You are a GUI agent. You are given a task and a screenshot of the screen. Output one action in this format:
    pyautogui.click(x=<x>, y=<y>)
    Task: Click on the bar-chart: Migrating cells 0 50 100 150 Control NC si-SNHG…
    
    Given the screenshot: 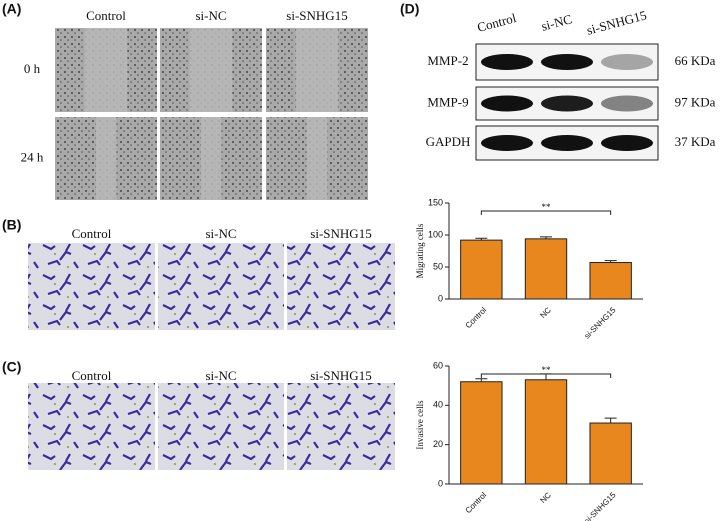 What is the action you would take?
    pyautogui.click(x=529, y=269)
    